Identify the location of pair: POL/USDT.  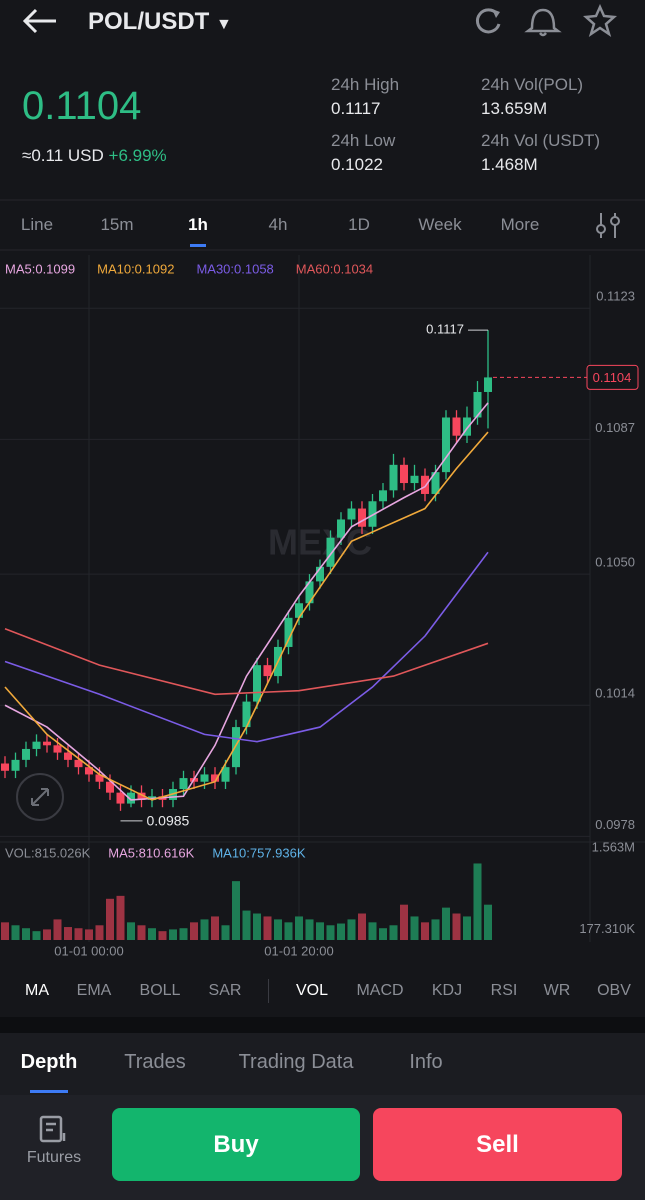
(149, 21).